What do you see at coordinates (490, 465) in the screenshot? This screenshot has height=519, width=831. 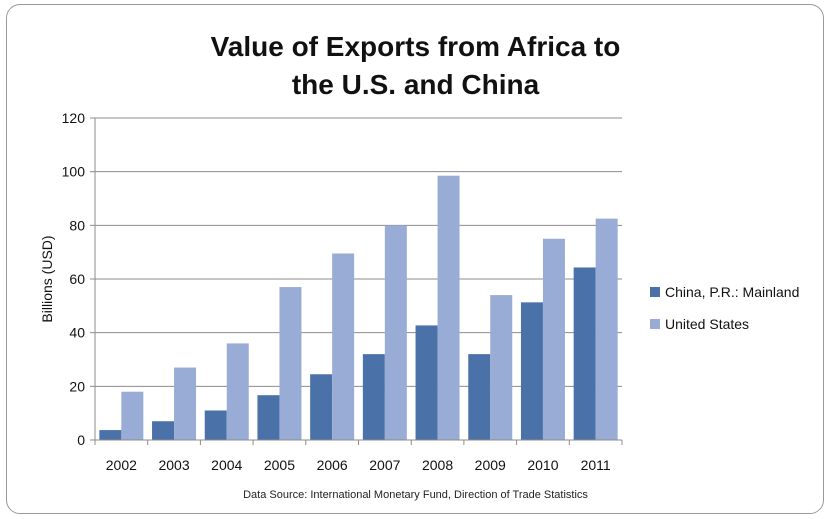 I see `x-tick-label: 2009` at bounding box center [490, 465].